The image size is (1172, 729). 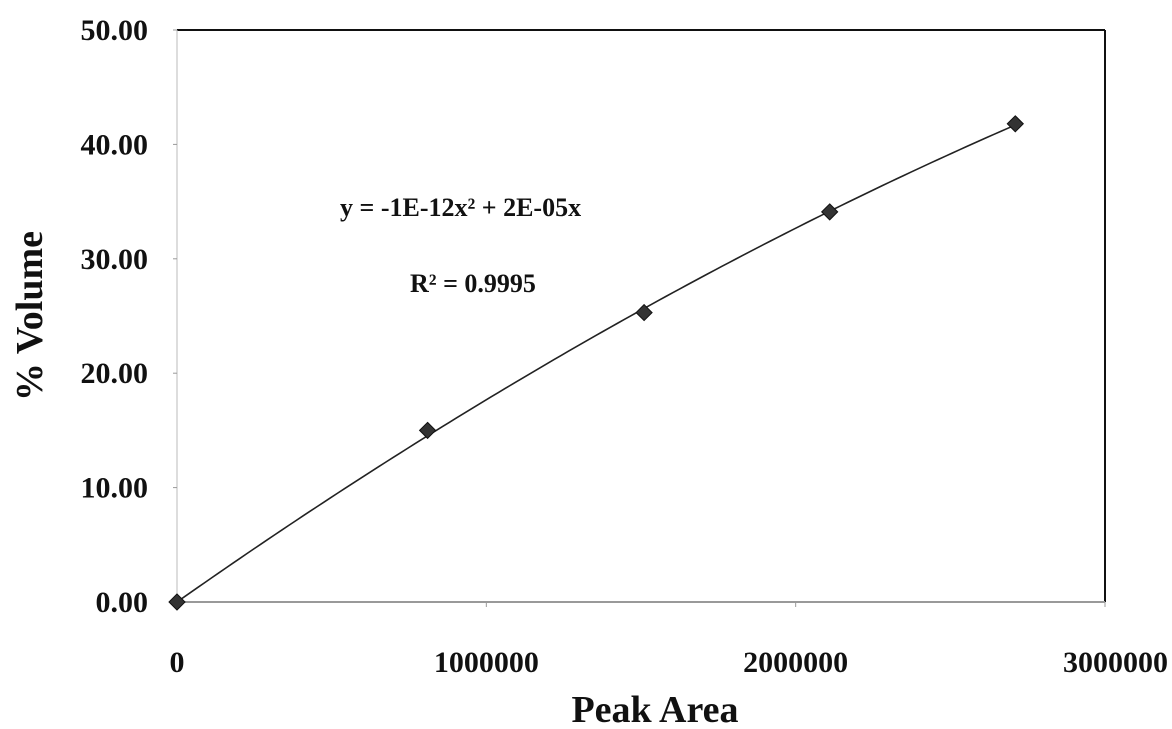 I want to click on y-tick-label: 30.00, so click(x=115, y=259).